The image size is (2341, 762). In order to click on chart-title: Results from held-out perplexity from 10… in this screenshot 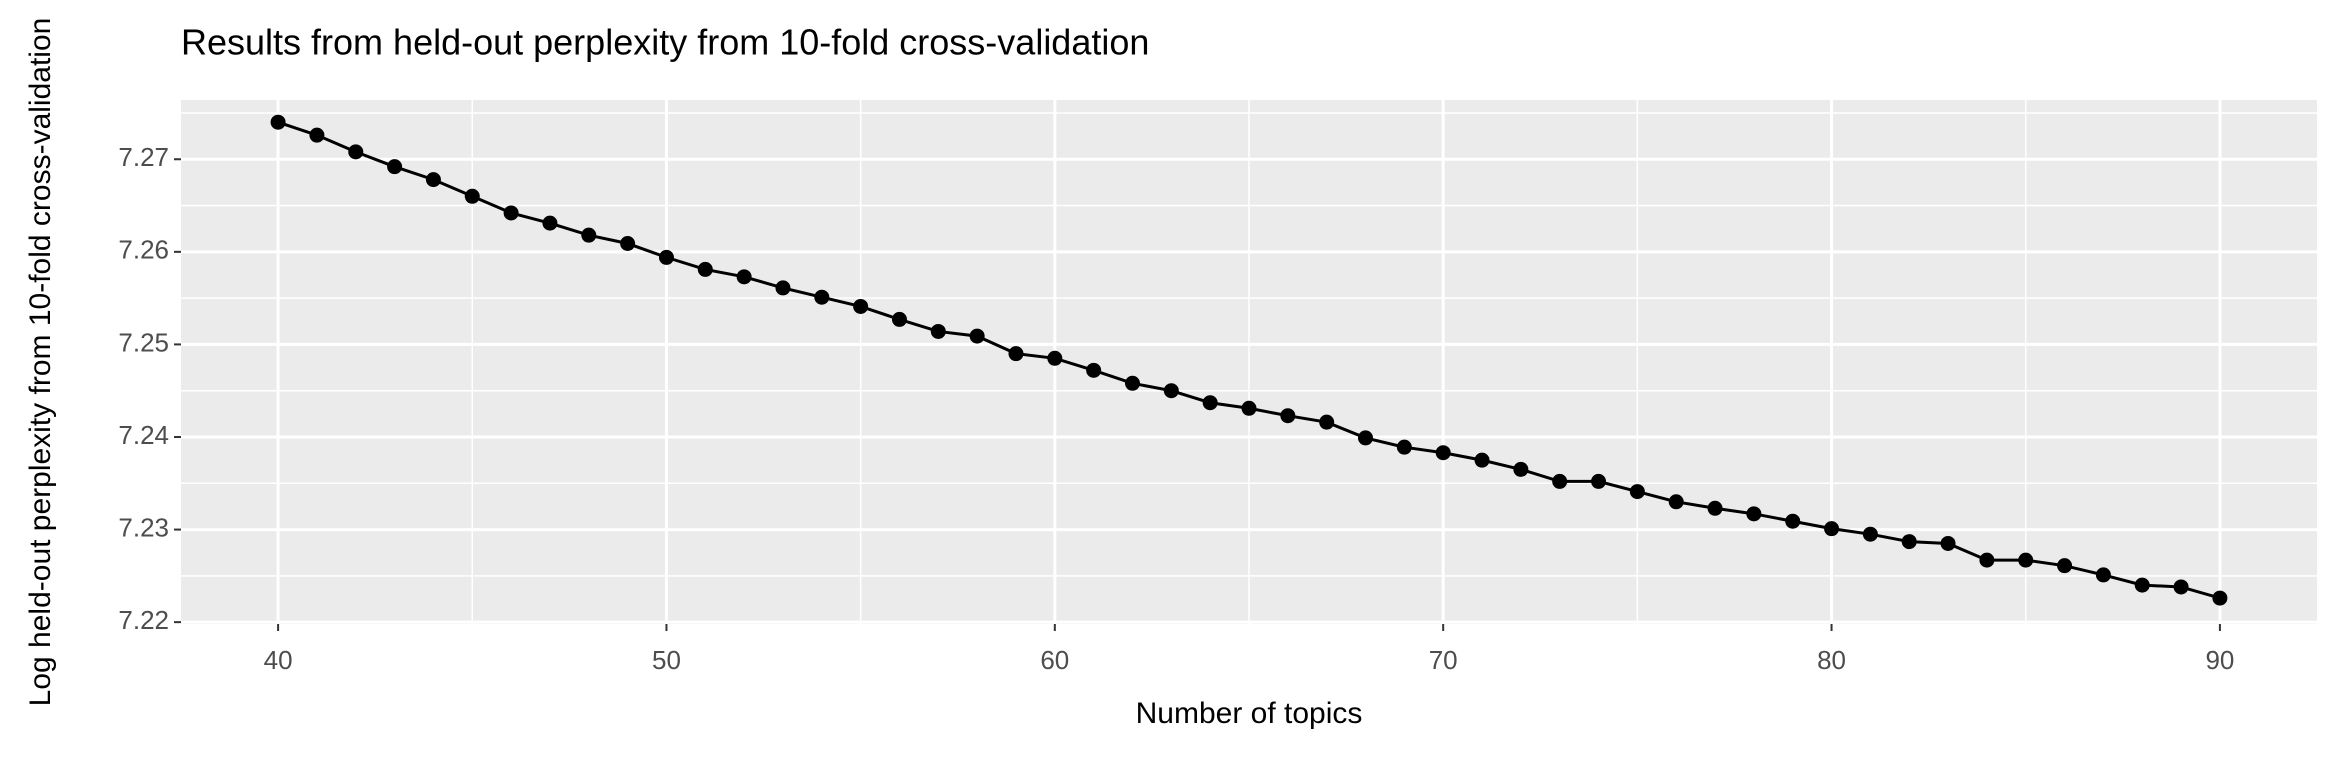, I will do `click(665, 42)`.